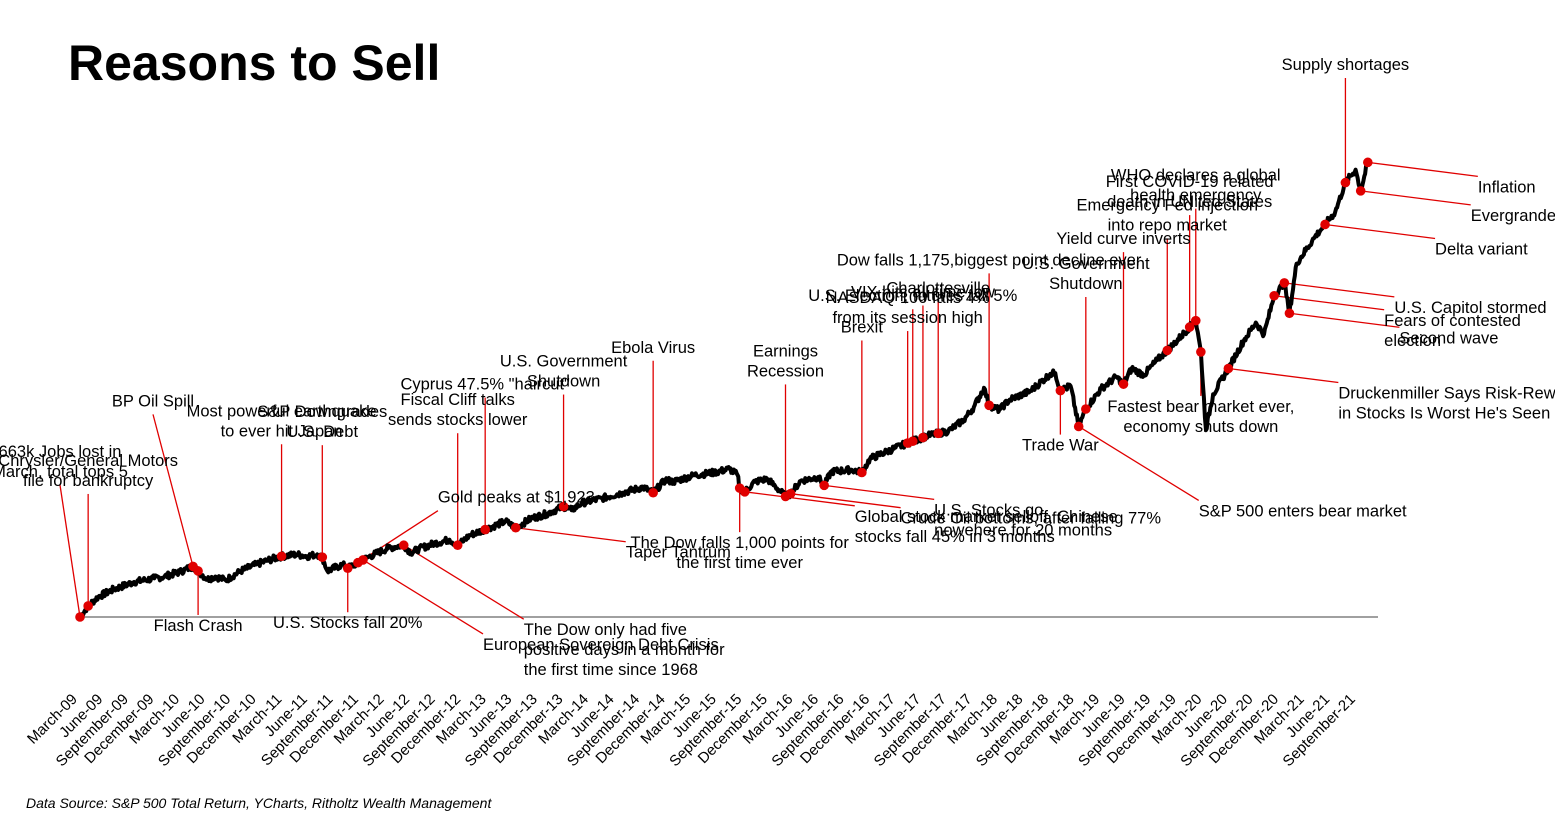  I want to click on event-label: Fears of contested election, so click(1452, 331).